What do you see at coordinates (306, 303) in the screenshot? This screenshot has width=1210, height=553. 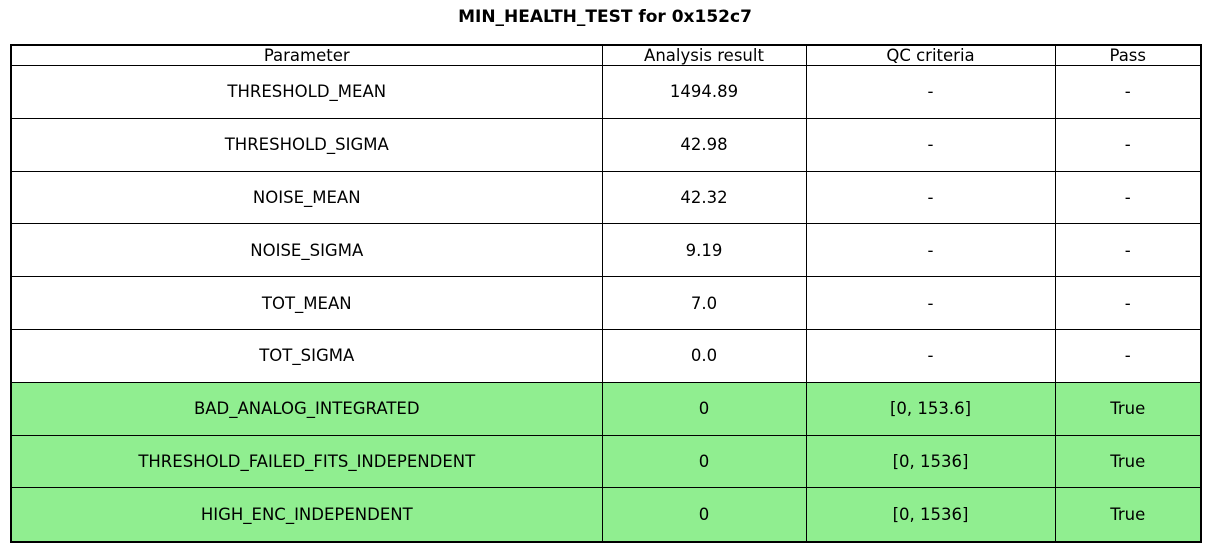 I see `cell-parameter: TOT_MEAN` at bounding box center [306, 303].